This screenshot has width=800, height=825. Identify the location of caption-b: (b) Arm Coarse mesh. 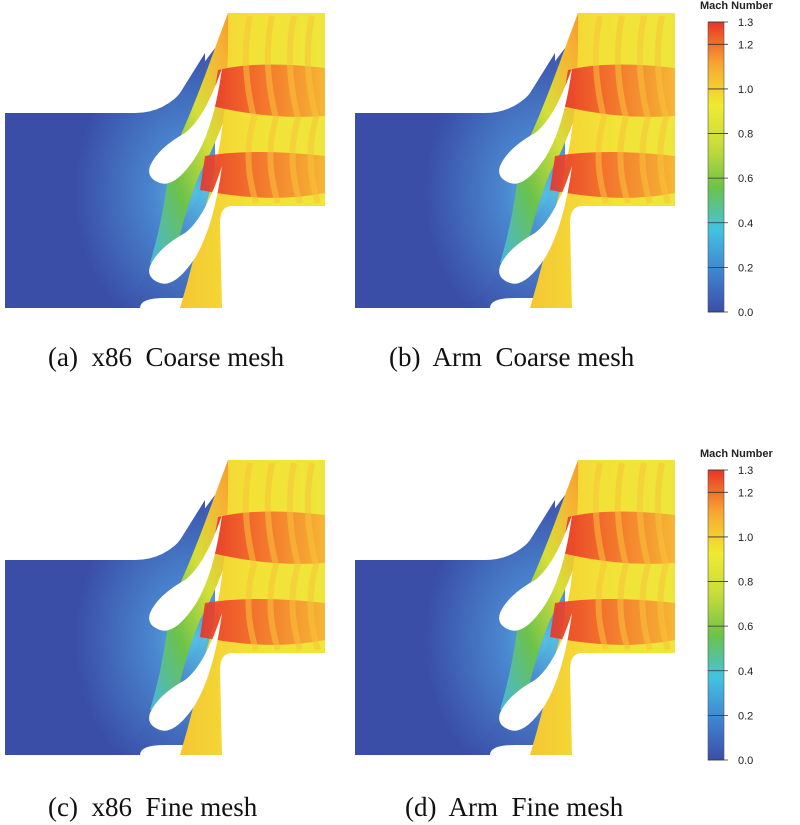
(512, 357).